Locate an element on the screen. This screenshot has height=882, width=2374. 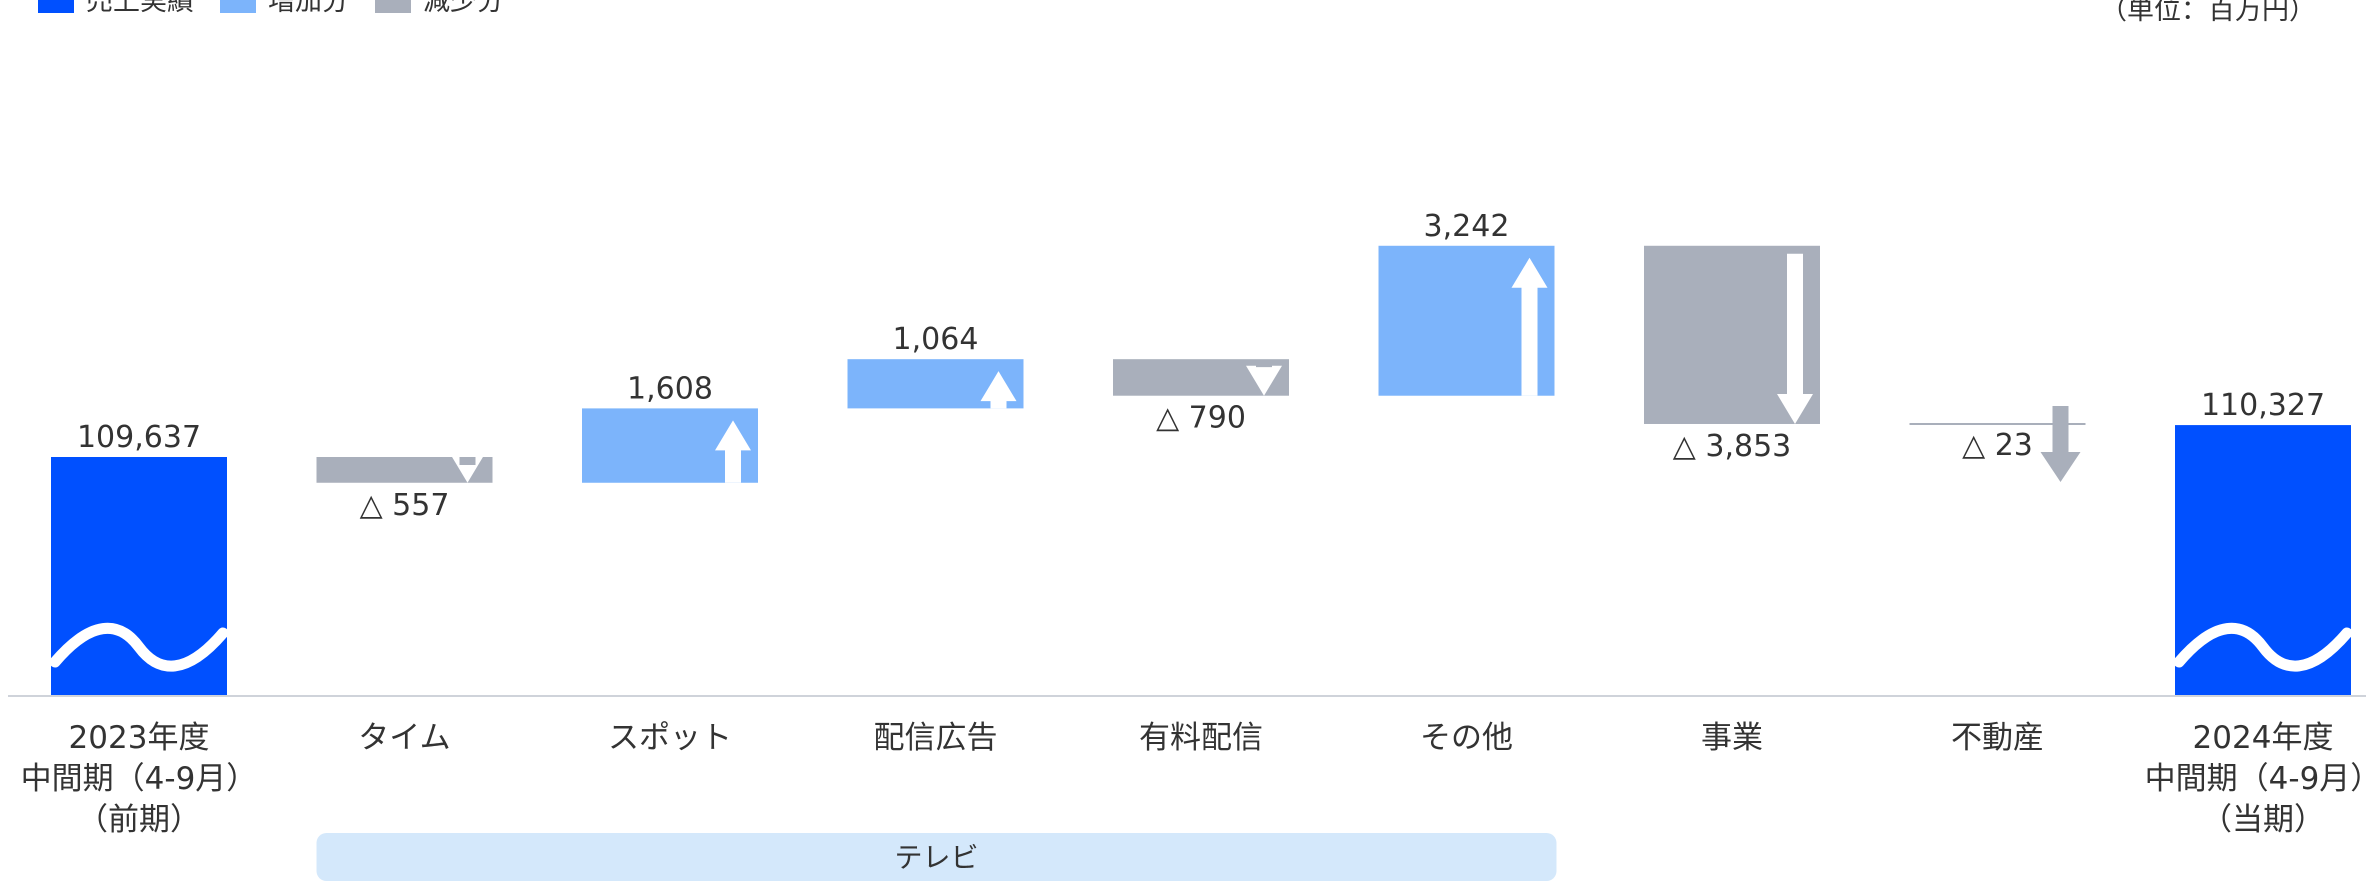
category-label: 有料配信 is located at coordinates (1201, 738).